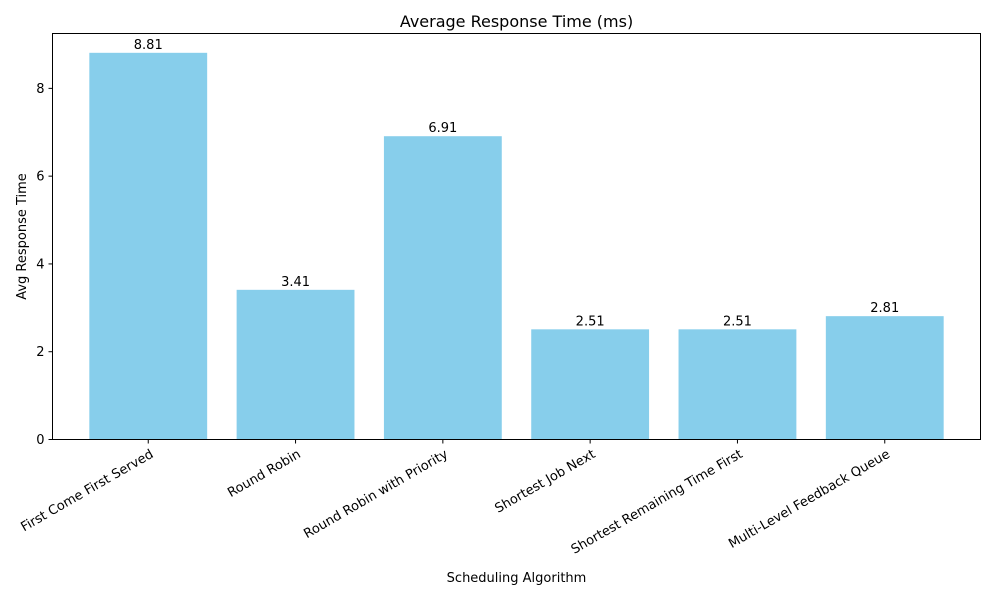 The height and width of the screenshot is (600, 1000). I want to click on y-tick-label: 0, so click(40, 440).